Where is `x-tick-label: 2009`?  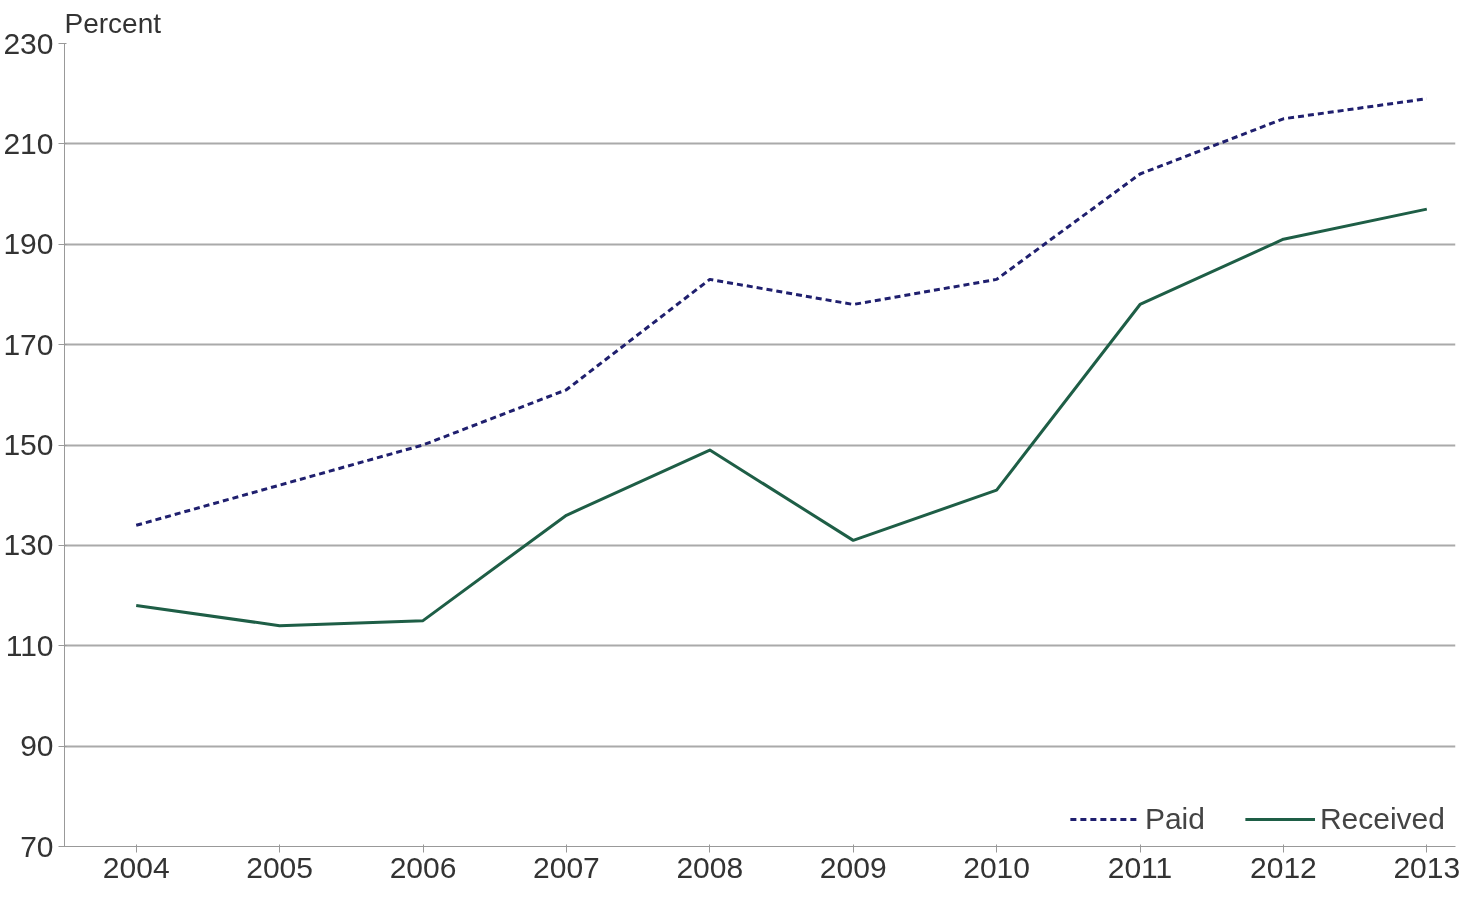 x-tick-label: 2009 is located at coordinates (853, 867).